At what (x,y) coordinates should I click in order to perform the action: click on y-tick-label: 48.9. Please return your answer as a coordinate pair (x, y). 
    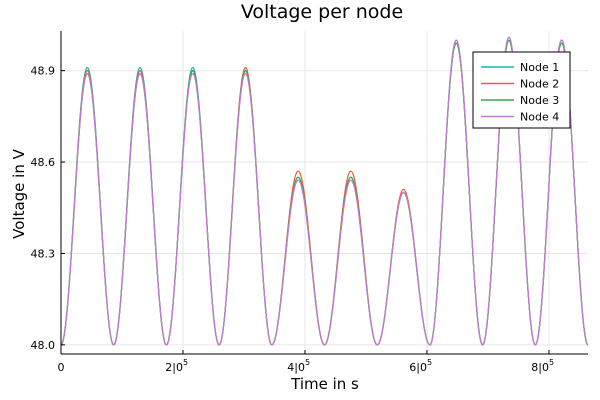
    Looking at the image, I should click on (43, 71).